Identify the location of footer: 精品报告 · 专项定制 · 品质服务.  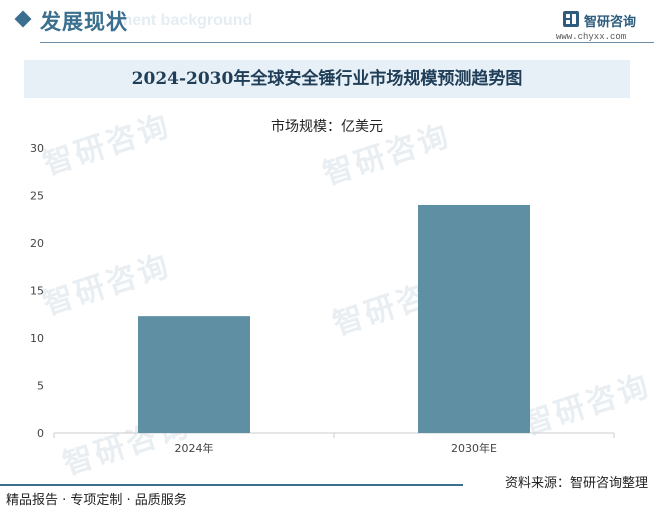
(327, 497).